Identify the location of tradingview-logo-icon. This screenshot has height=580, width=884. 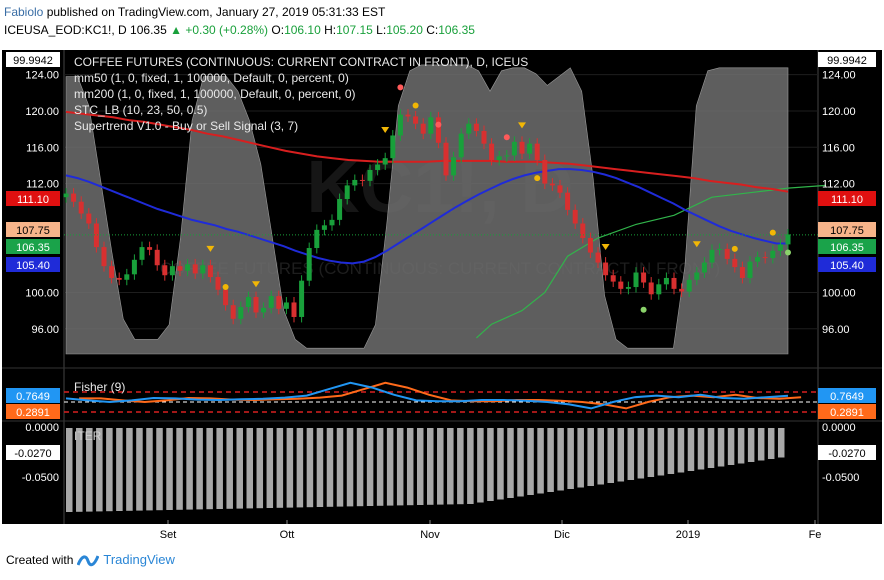
(88, 560).